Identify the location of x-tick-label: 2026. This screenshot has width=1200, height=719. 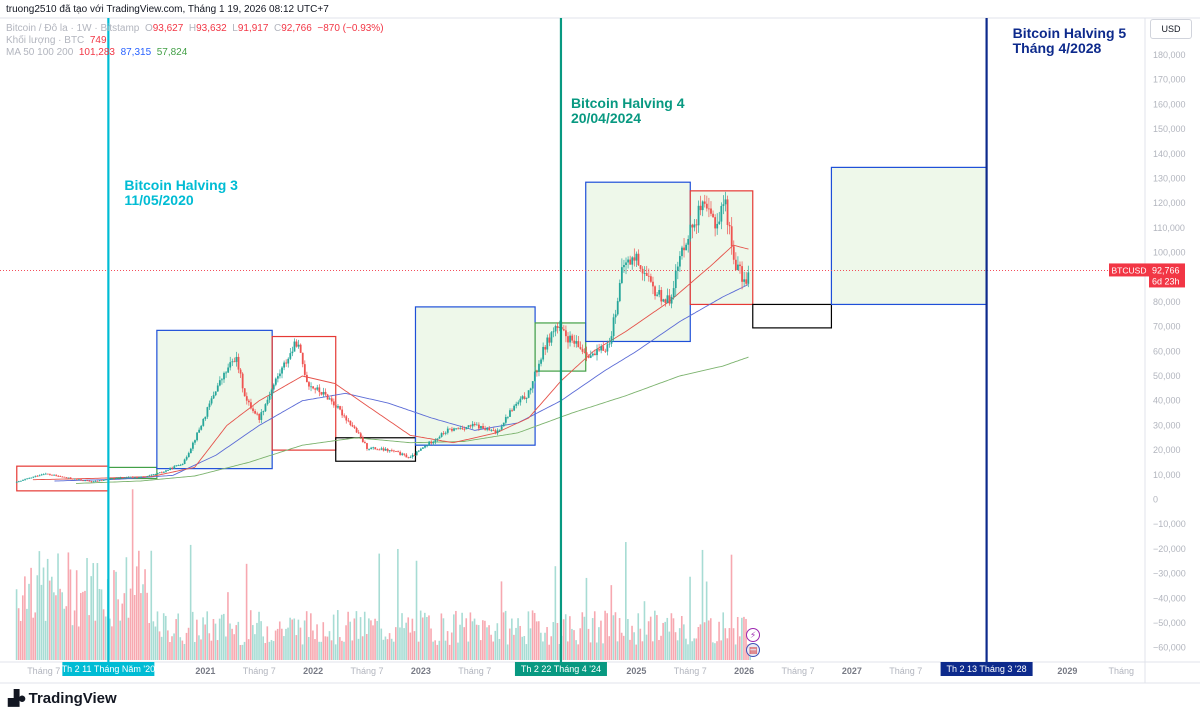
(744, 671).